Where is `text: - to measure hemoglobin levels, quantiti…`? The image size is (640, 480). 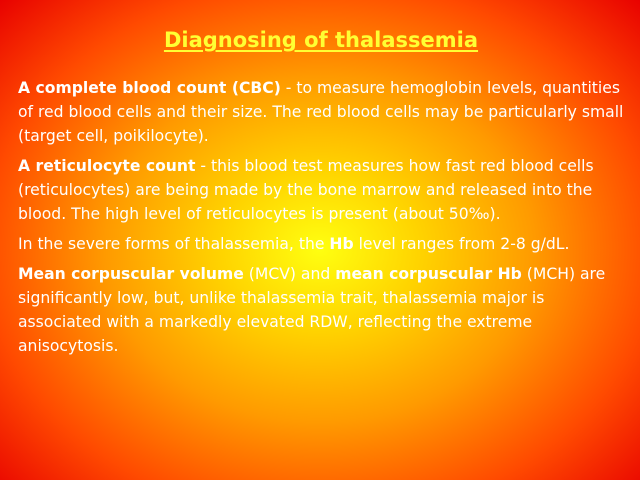 text: - to measure hemoglobin levels, quantiti… is located at coordinates (321, 112).